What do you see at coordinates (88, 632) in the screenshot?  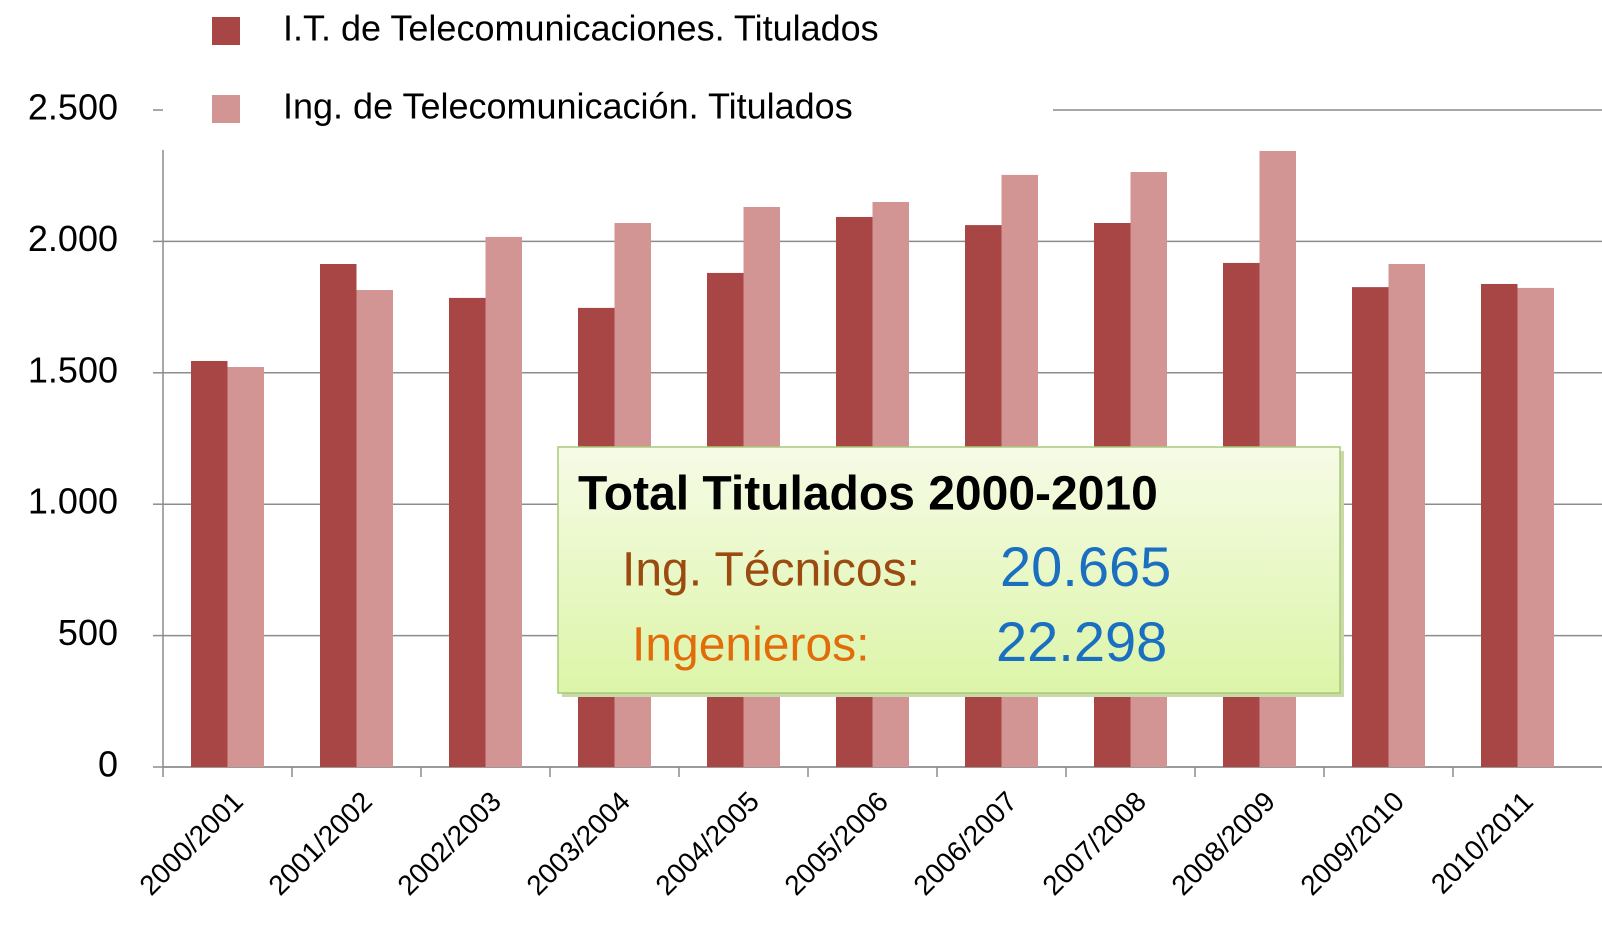 I see `y-tick-label: 500` at bounding box center [88, 632].